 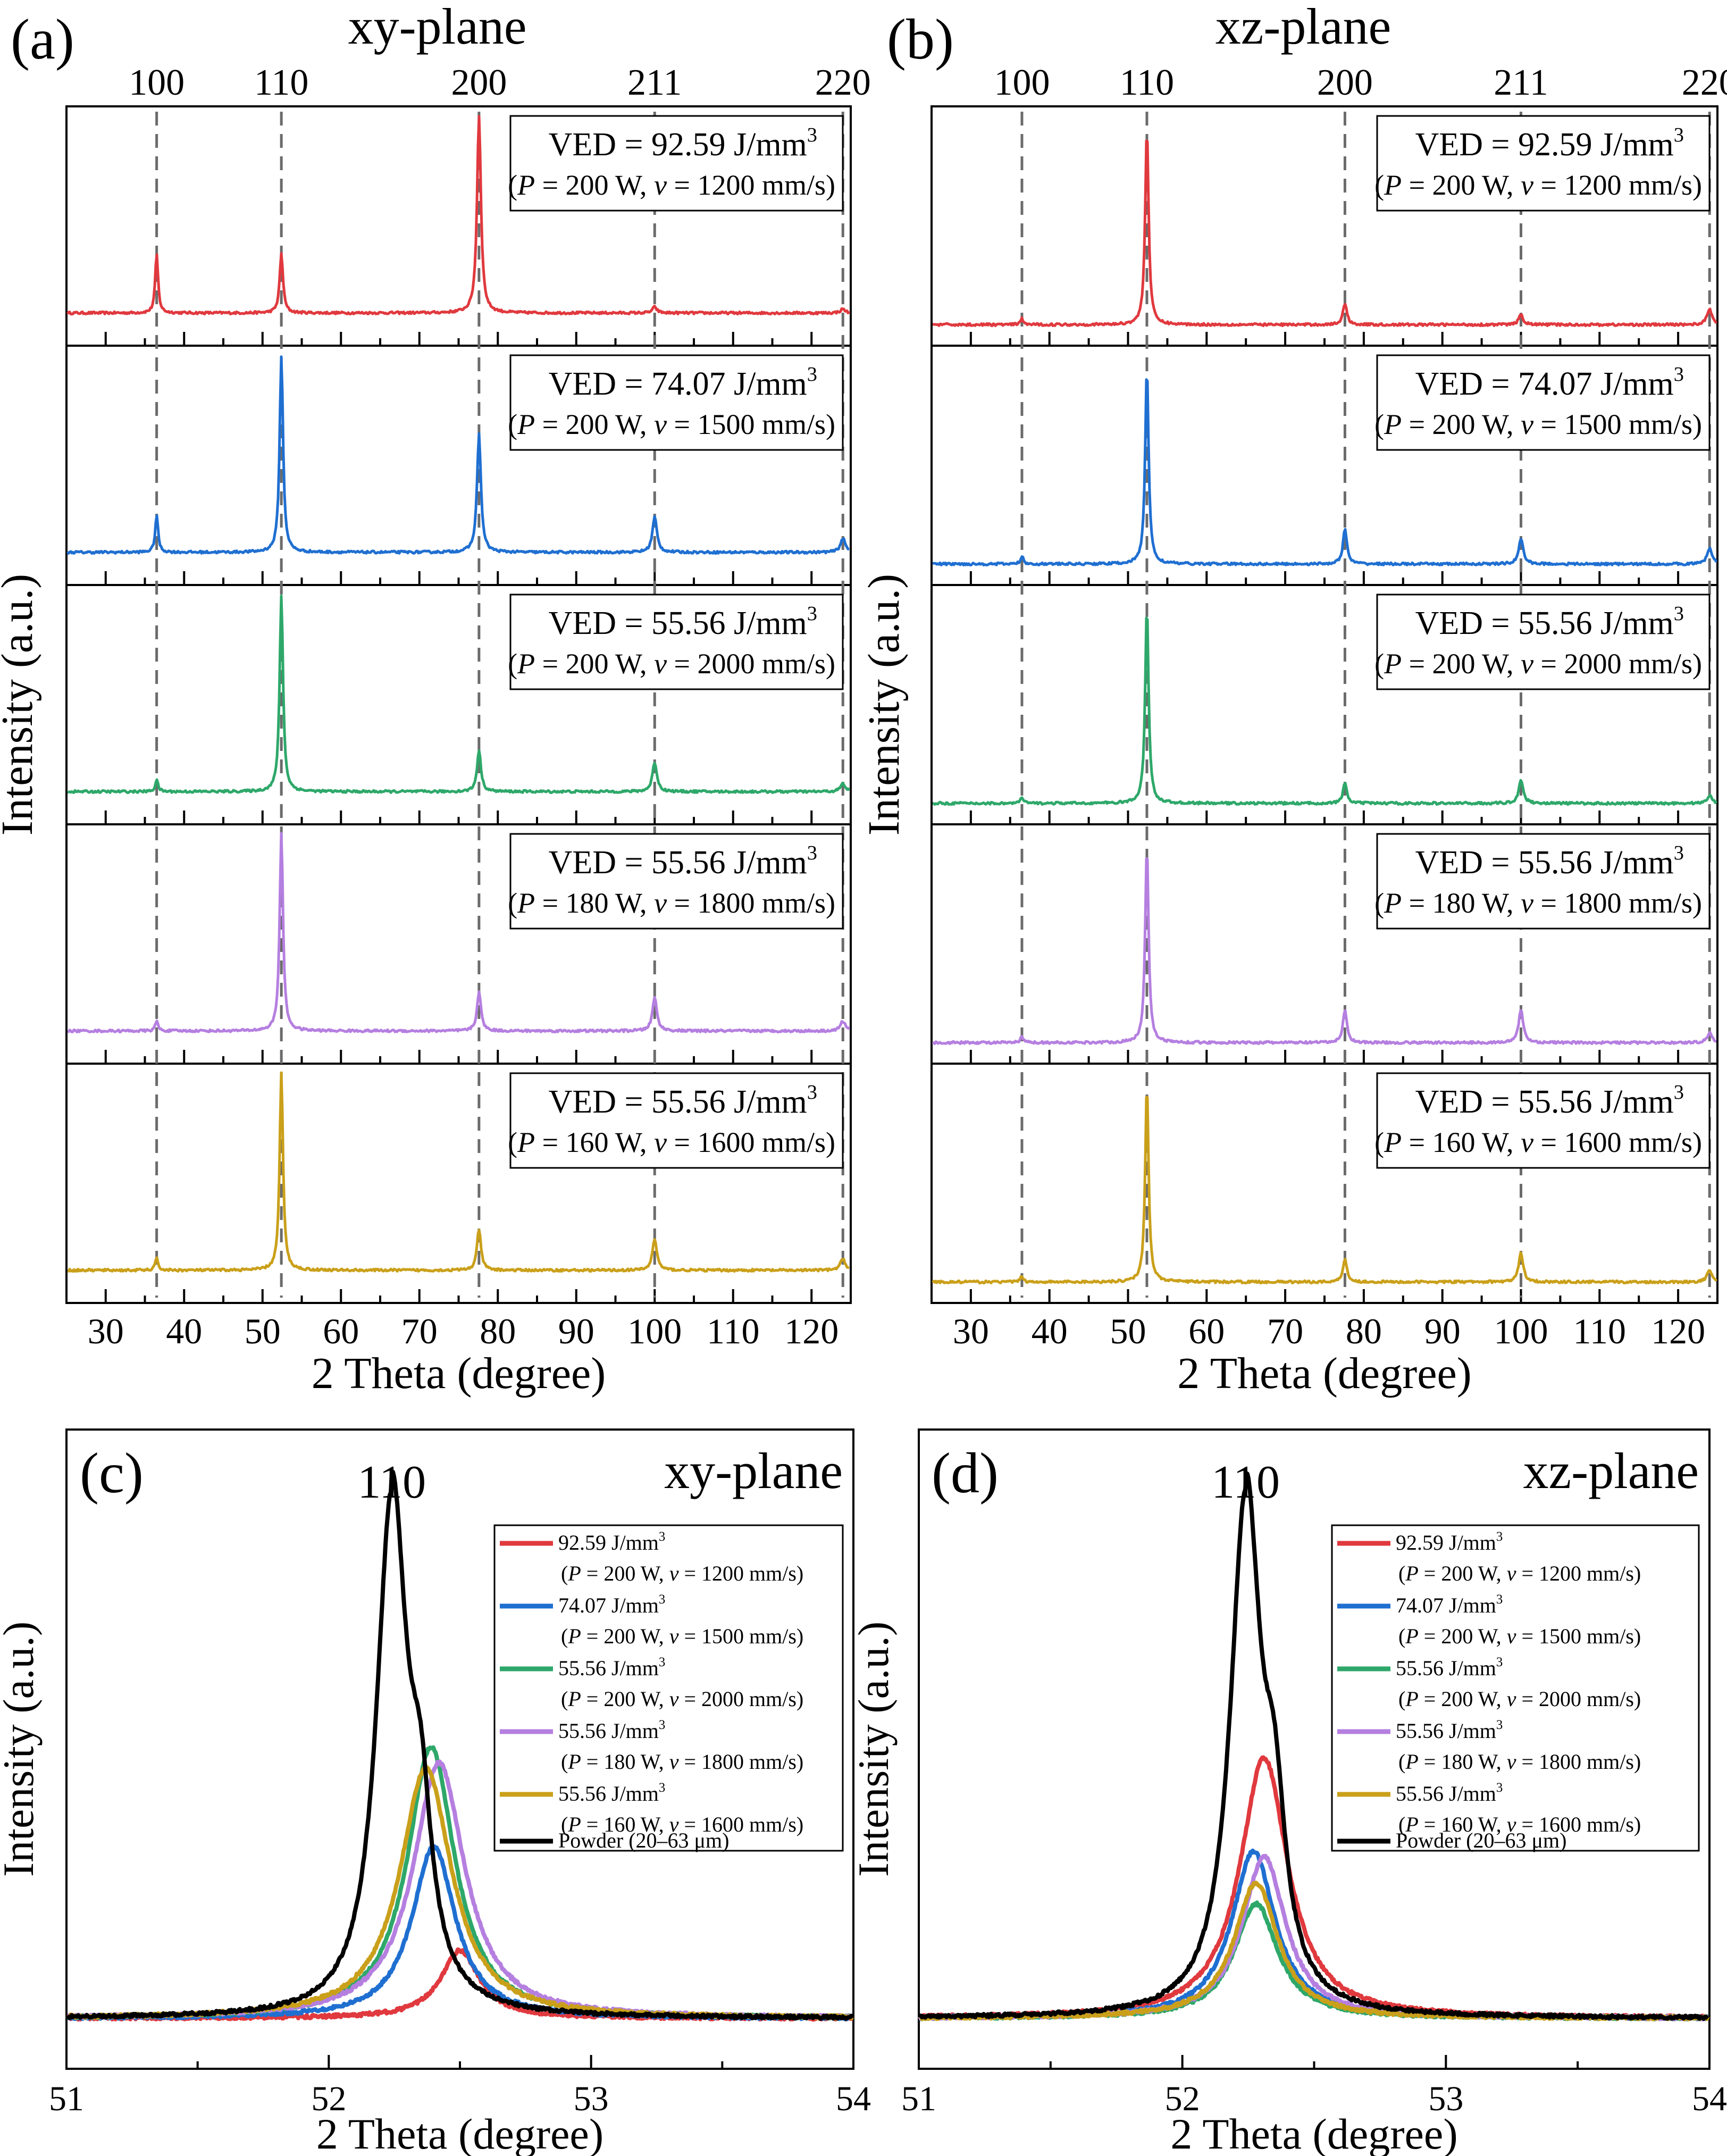 What do you see at coordinates (918, 2099) in the screenshot?
I see `x-tick-label: 51` at bounding box center [918, 2099].